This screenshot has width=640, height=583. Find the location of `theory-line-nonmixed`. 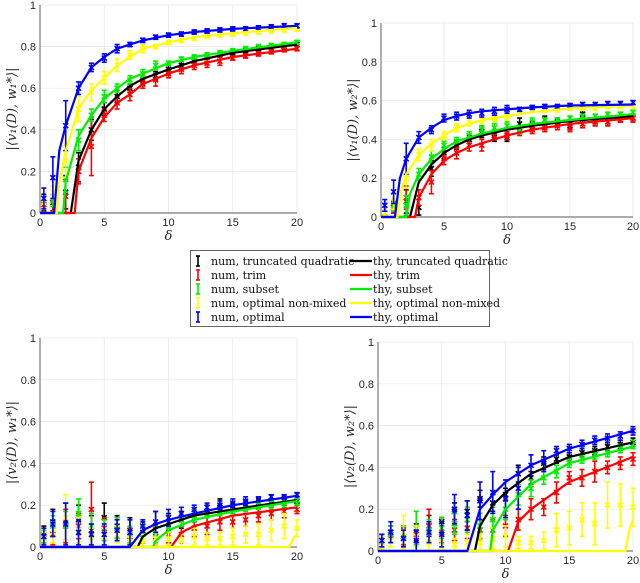

theory-line-nonmixed is located at coordinates (507, 161).